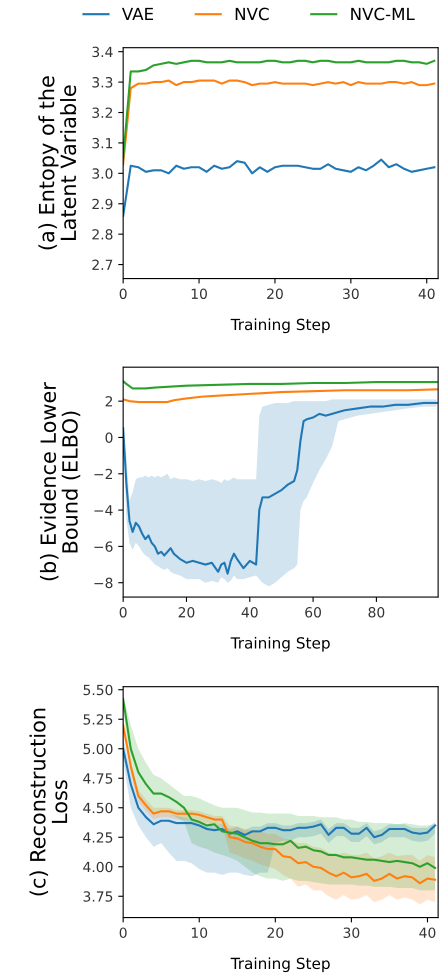  What do you see at coordinates (102, 173) in the screenshot?
I see `y-tick-label: 3.0` at bounding box center [102, 173].